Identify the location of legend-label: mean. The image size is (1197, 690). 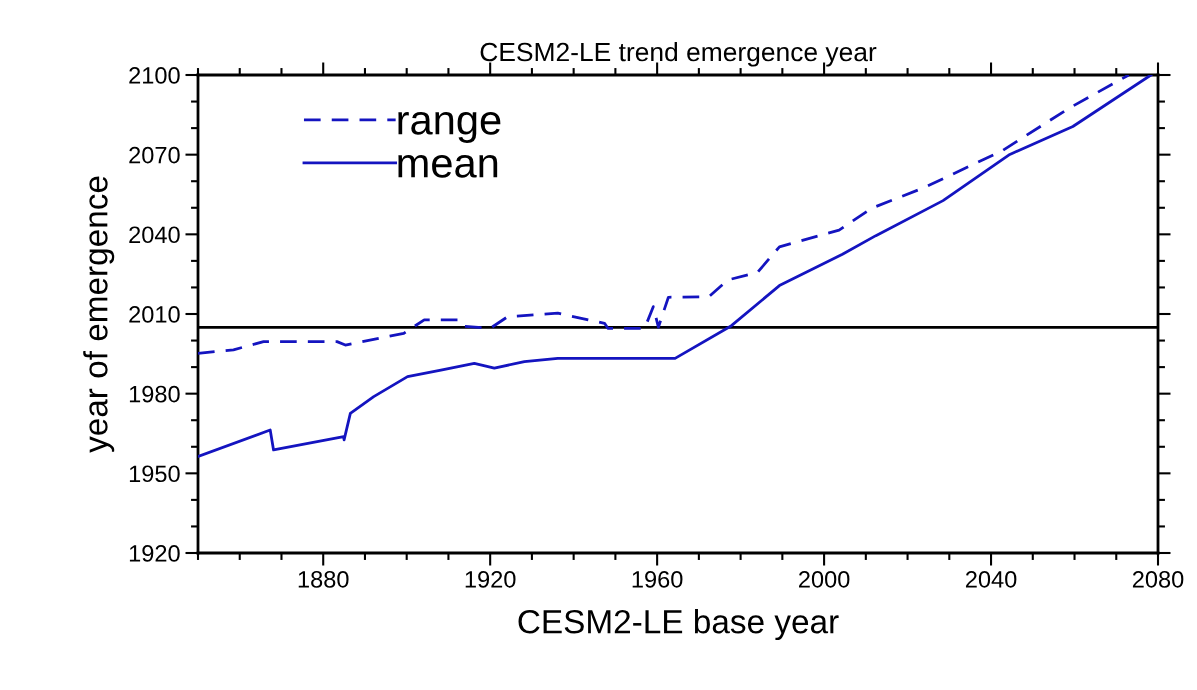
(448, 166).